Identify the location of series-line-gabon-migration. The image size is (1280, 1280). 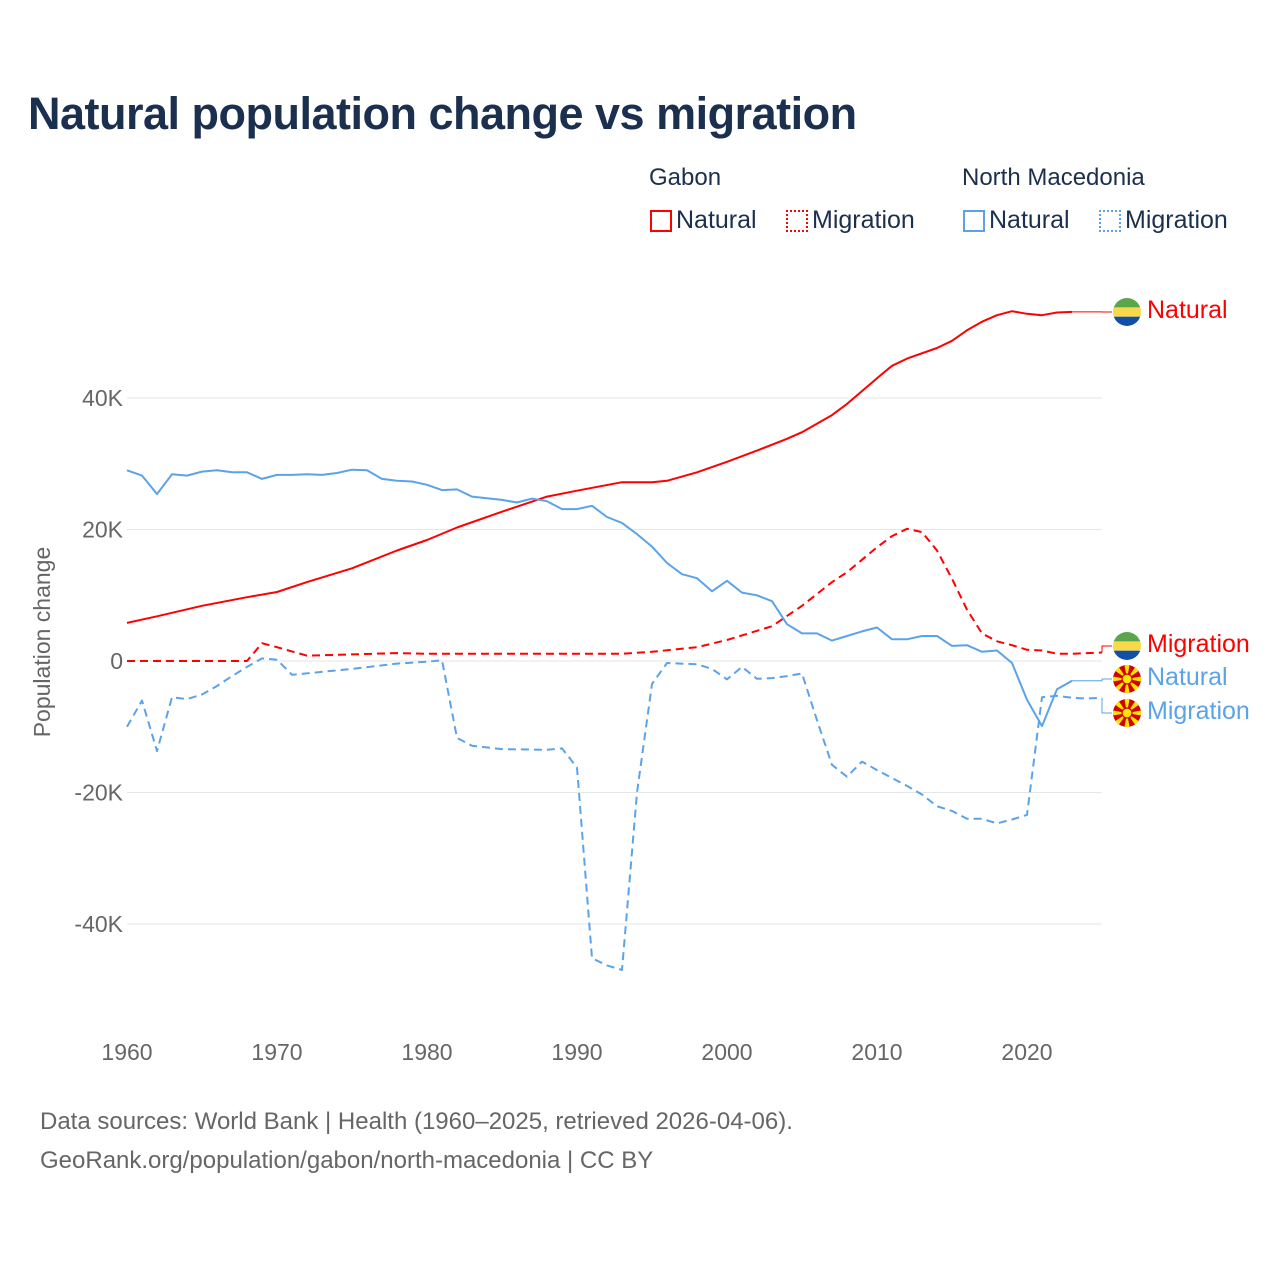
(615, 594).